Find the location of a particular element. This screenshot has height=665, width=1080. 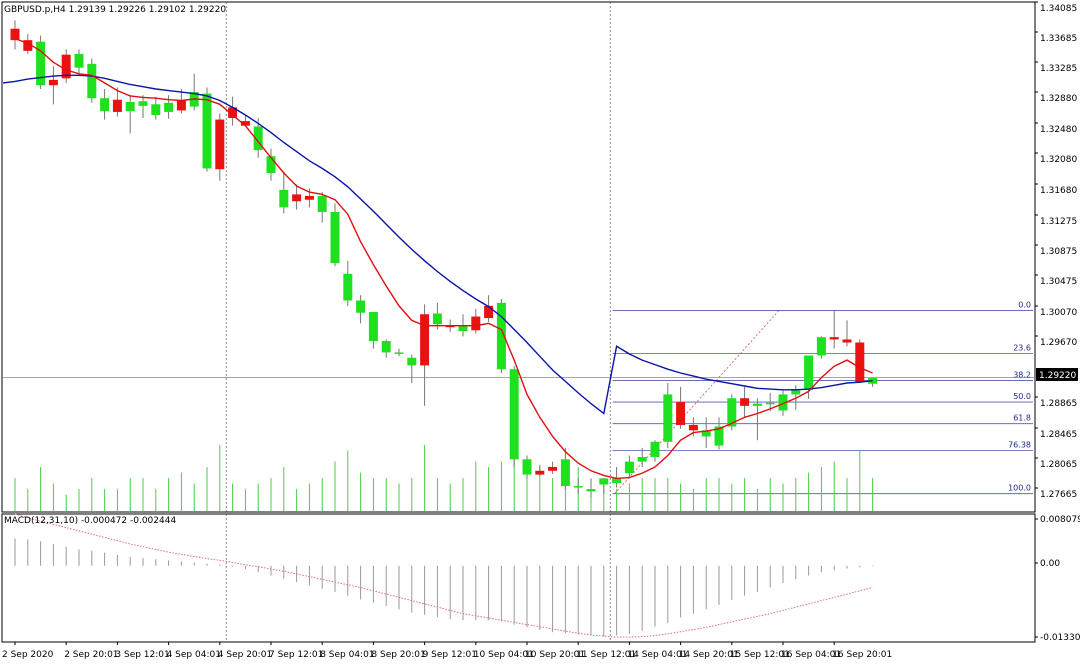

x-tick-label-13: 14 Sep 20:01 is located at coordinates (709, 655).